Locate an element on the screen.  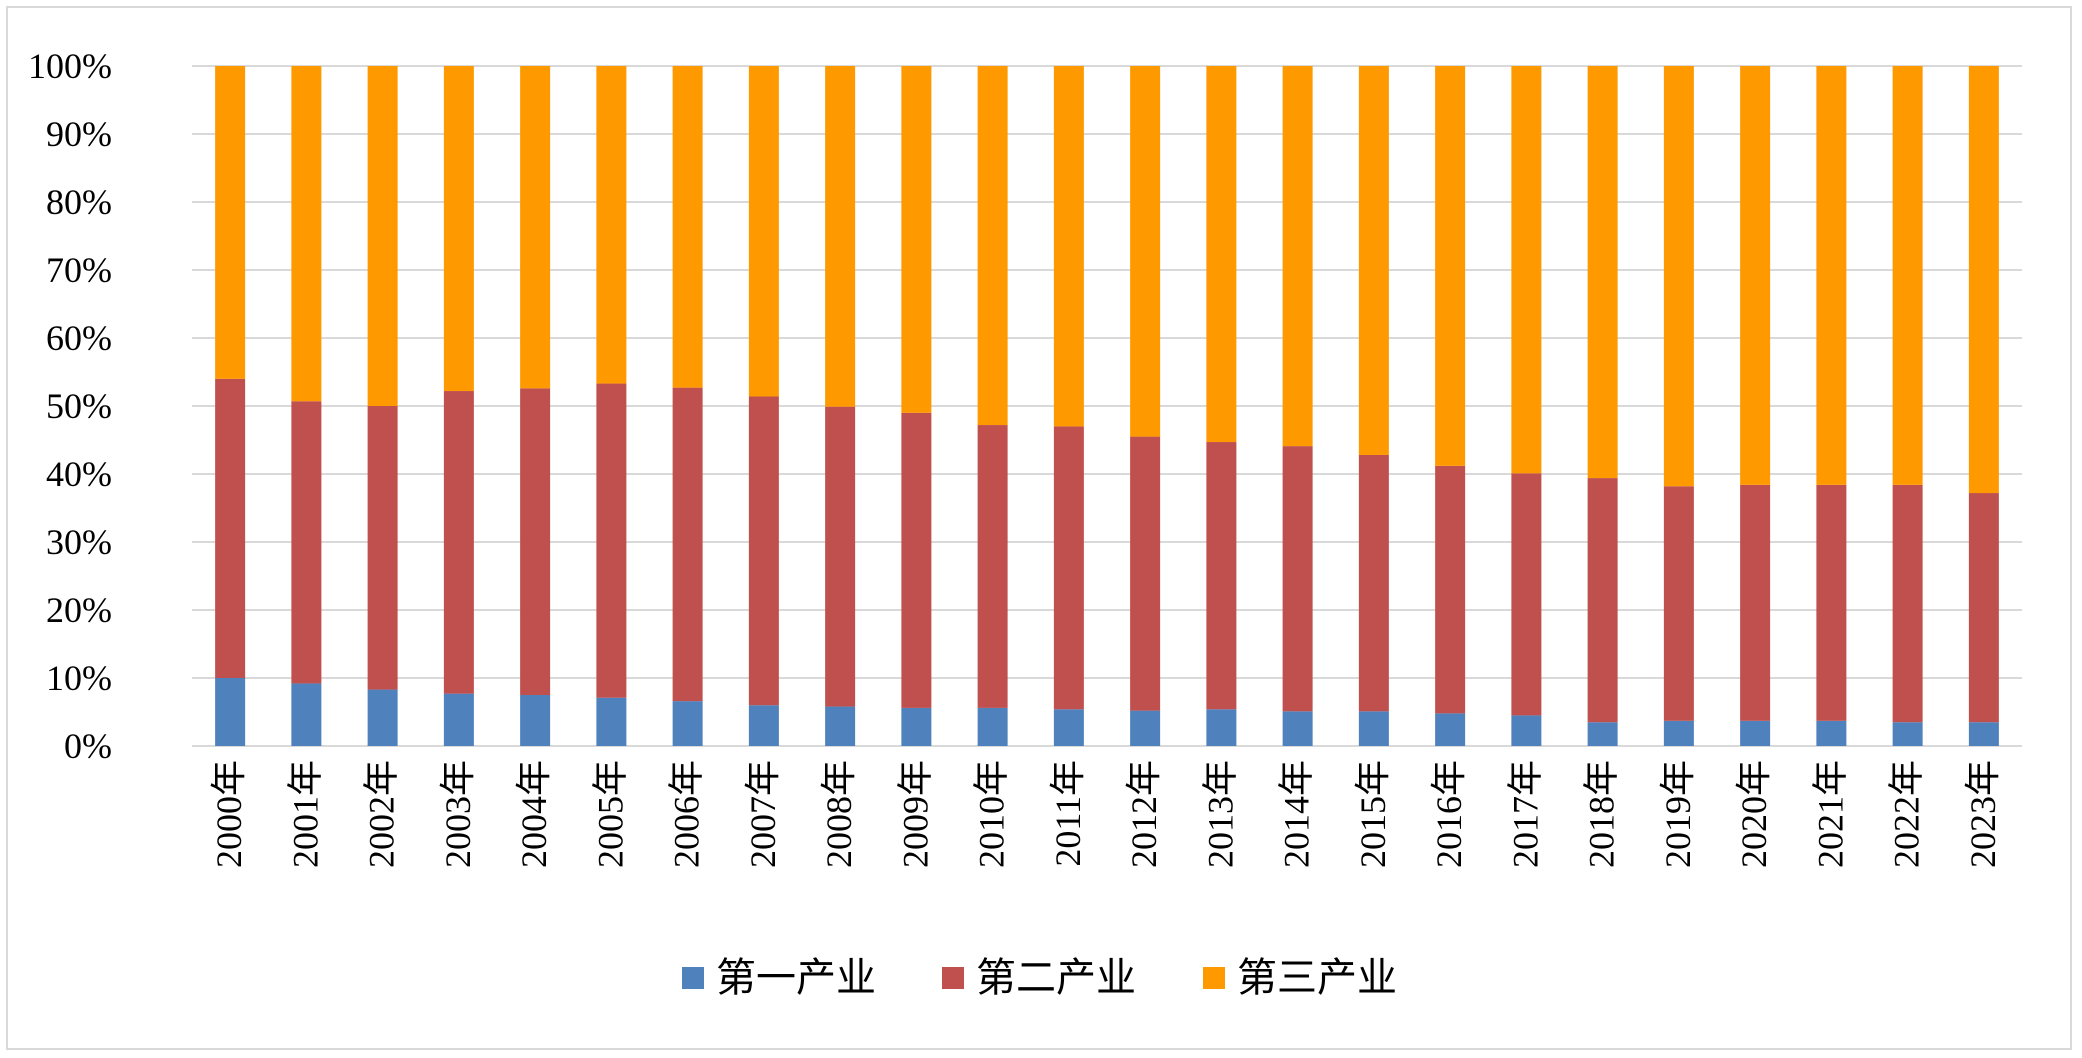
x-tick-label: 2010年 is located at coordinates (992, 814).